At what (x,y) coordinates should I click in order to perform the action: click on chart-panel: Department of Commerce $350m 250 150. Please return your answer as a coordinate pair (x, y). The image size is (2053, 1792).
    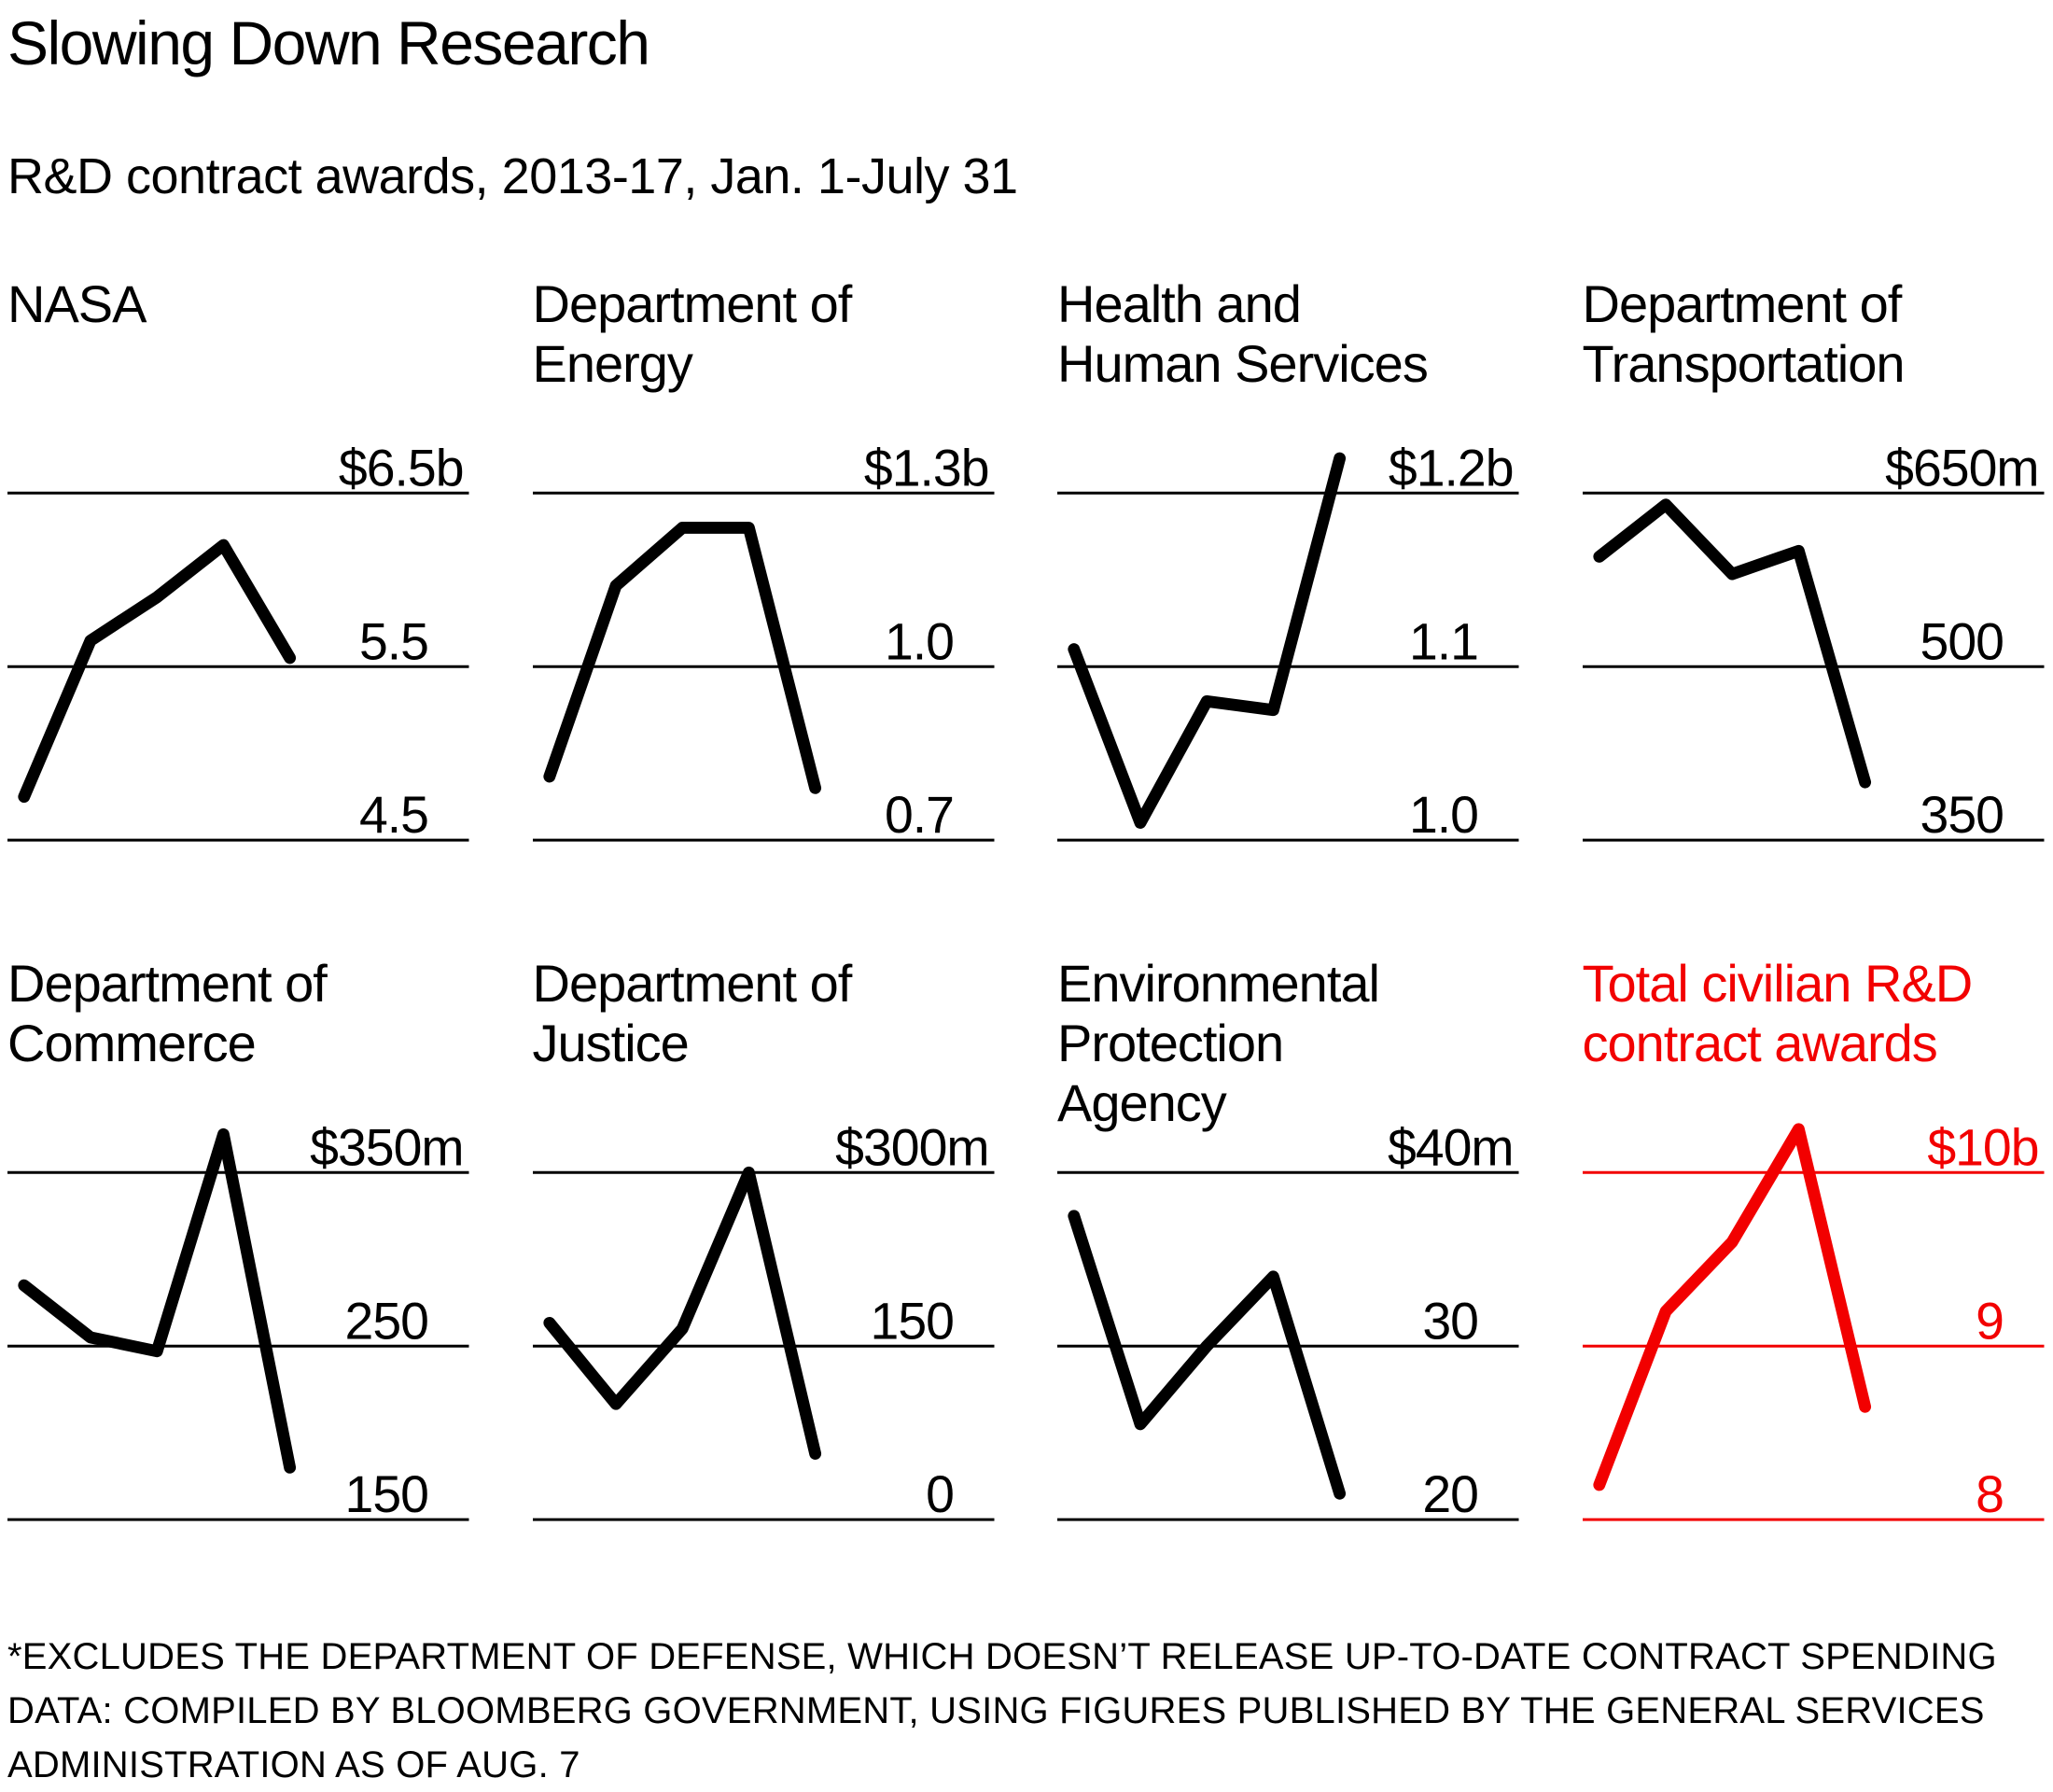
    Looking at the image, I should click on (238, 1248).